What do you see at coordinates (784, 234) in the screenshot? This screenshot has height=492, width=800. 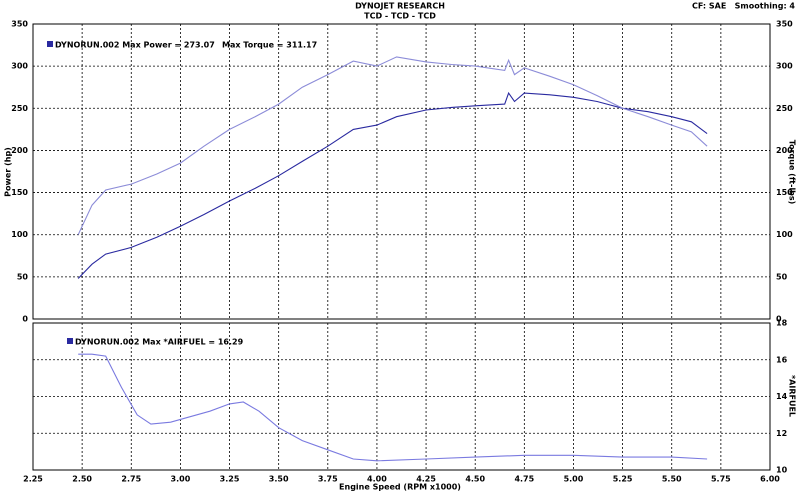 I see `y2-tick-label: 100` at bounding box center [784, 234].